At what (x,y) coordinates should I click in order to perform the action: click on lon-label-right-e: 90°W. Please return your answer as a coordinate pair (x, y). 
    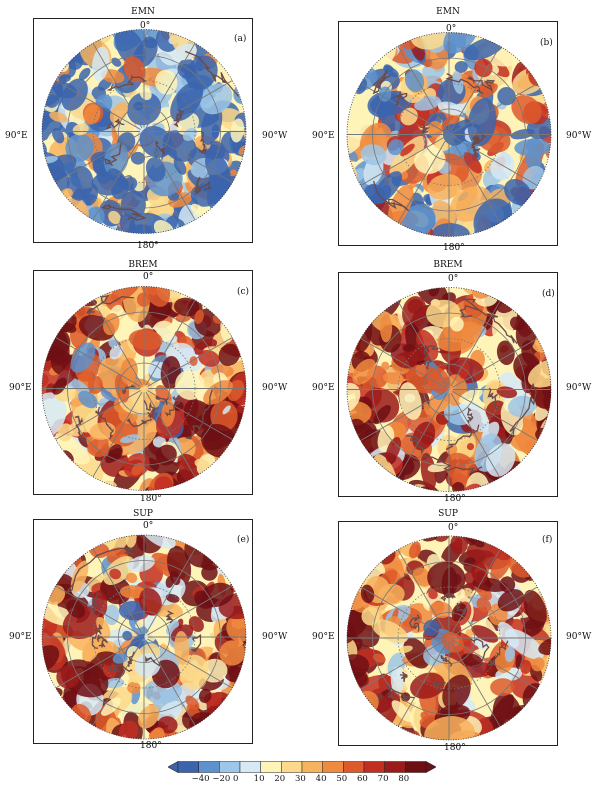
    Looking at the image, I should click on (275, 637).